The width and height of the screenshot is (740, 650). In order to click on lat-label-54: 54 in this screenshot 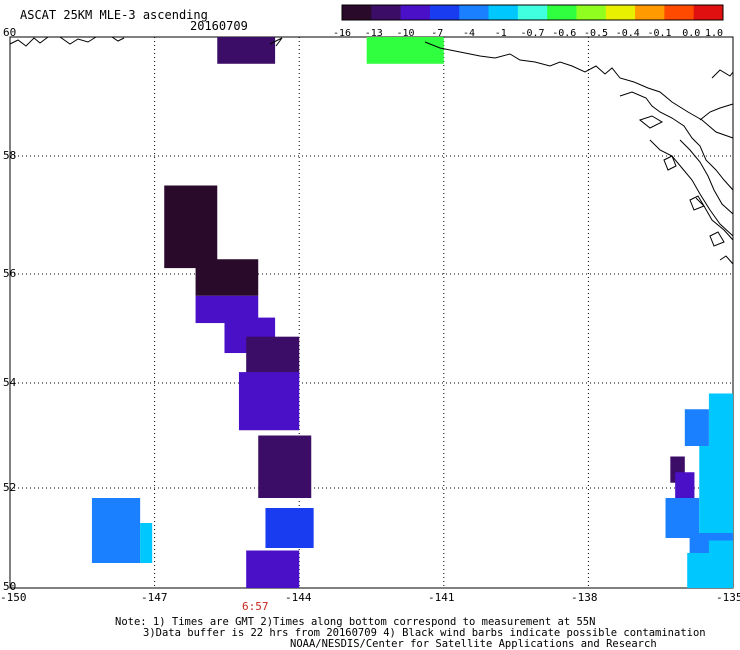, I will do `click(10, 382)`.